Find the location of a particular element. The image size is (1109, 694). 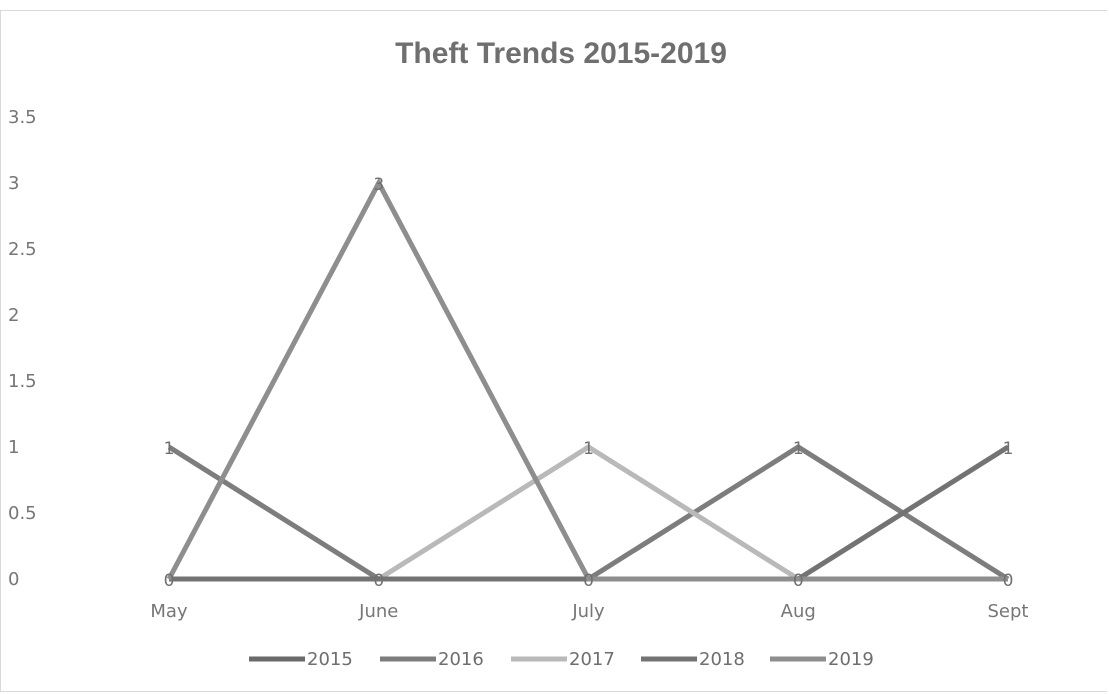

y-tick-label: 2.5 is located at coordinates (22, 249).